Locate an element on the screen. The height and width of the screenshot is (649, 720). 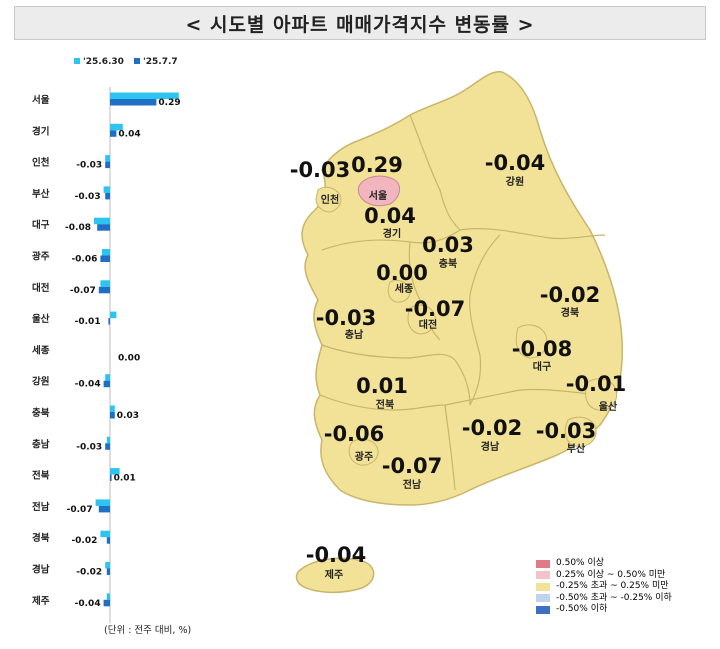
map-value-label: 0.04 is located at coordinates (390, 216).